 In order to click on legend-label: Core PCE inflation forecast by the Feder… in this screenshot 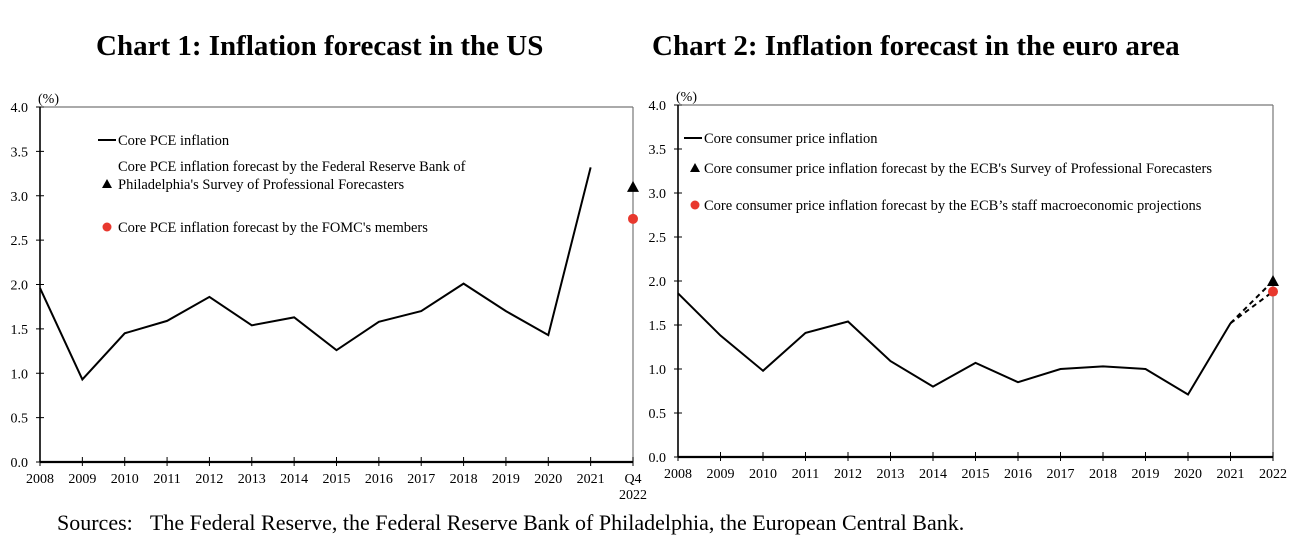, I will do `click(292, 167)`.